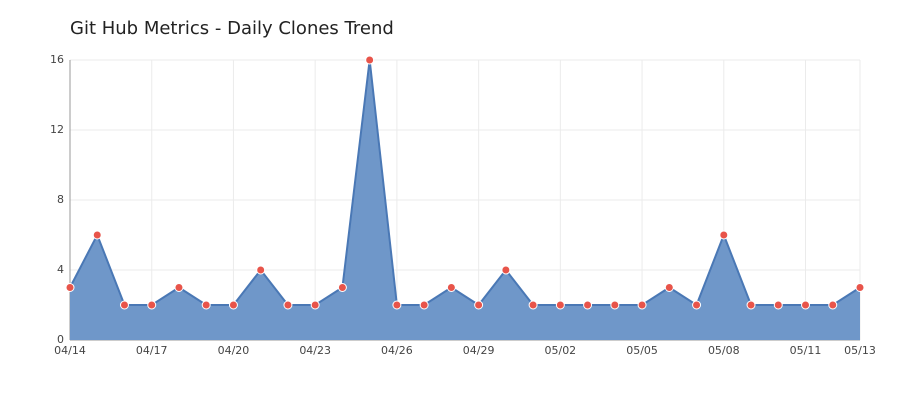 This screenshot has width=900, height=400. What do you see at coordinates (560, 350) in the screenshot?
I see `x-tick-label: 05/02` at bounding box center [560, 350].